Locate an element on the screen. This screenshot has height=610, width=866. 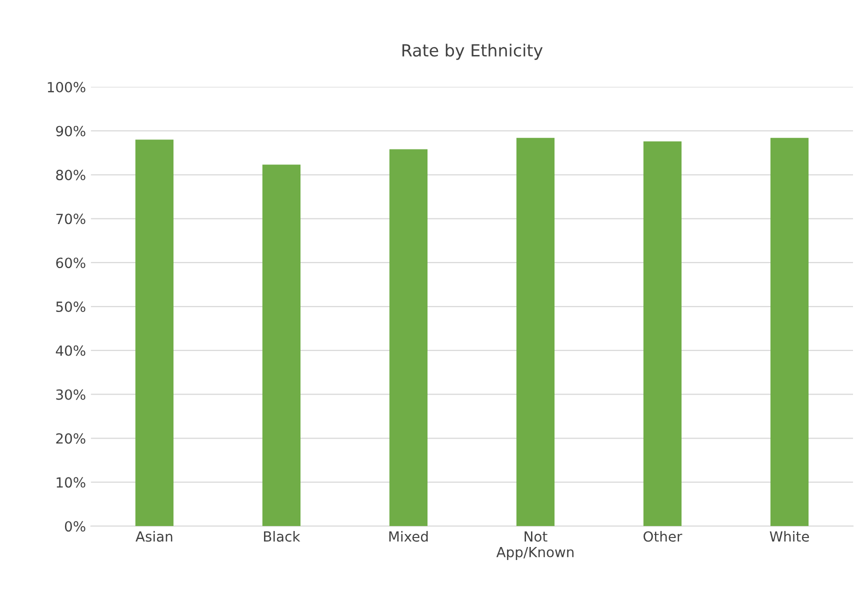
y-tick-label: 50% is located at coordinates (71, 306).